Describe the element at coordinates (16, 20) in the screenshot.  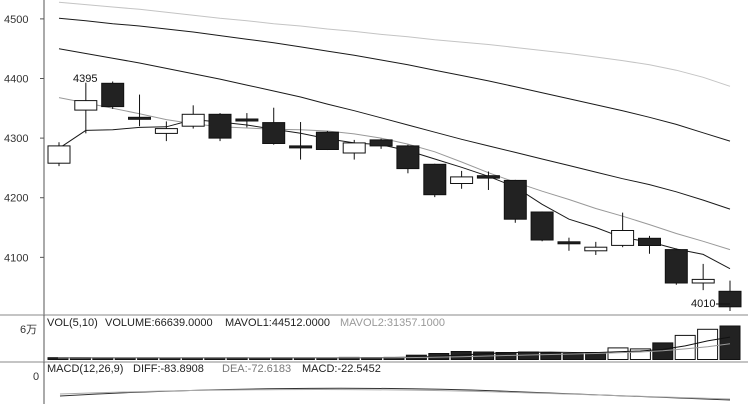
I see `price-tick-label: 4500` at that location.